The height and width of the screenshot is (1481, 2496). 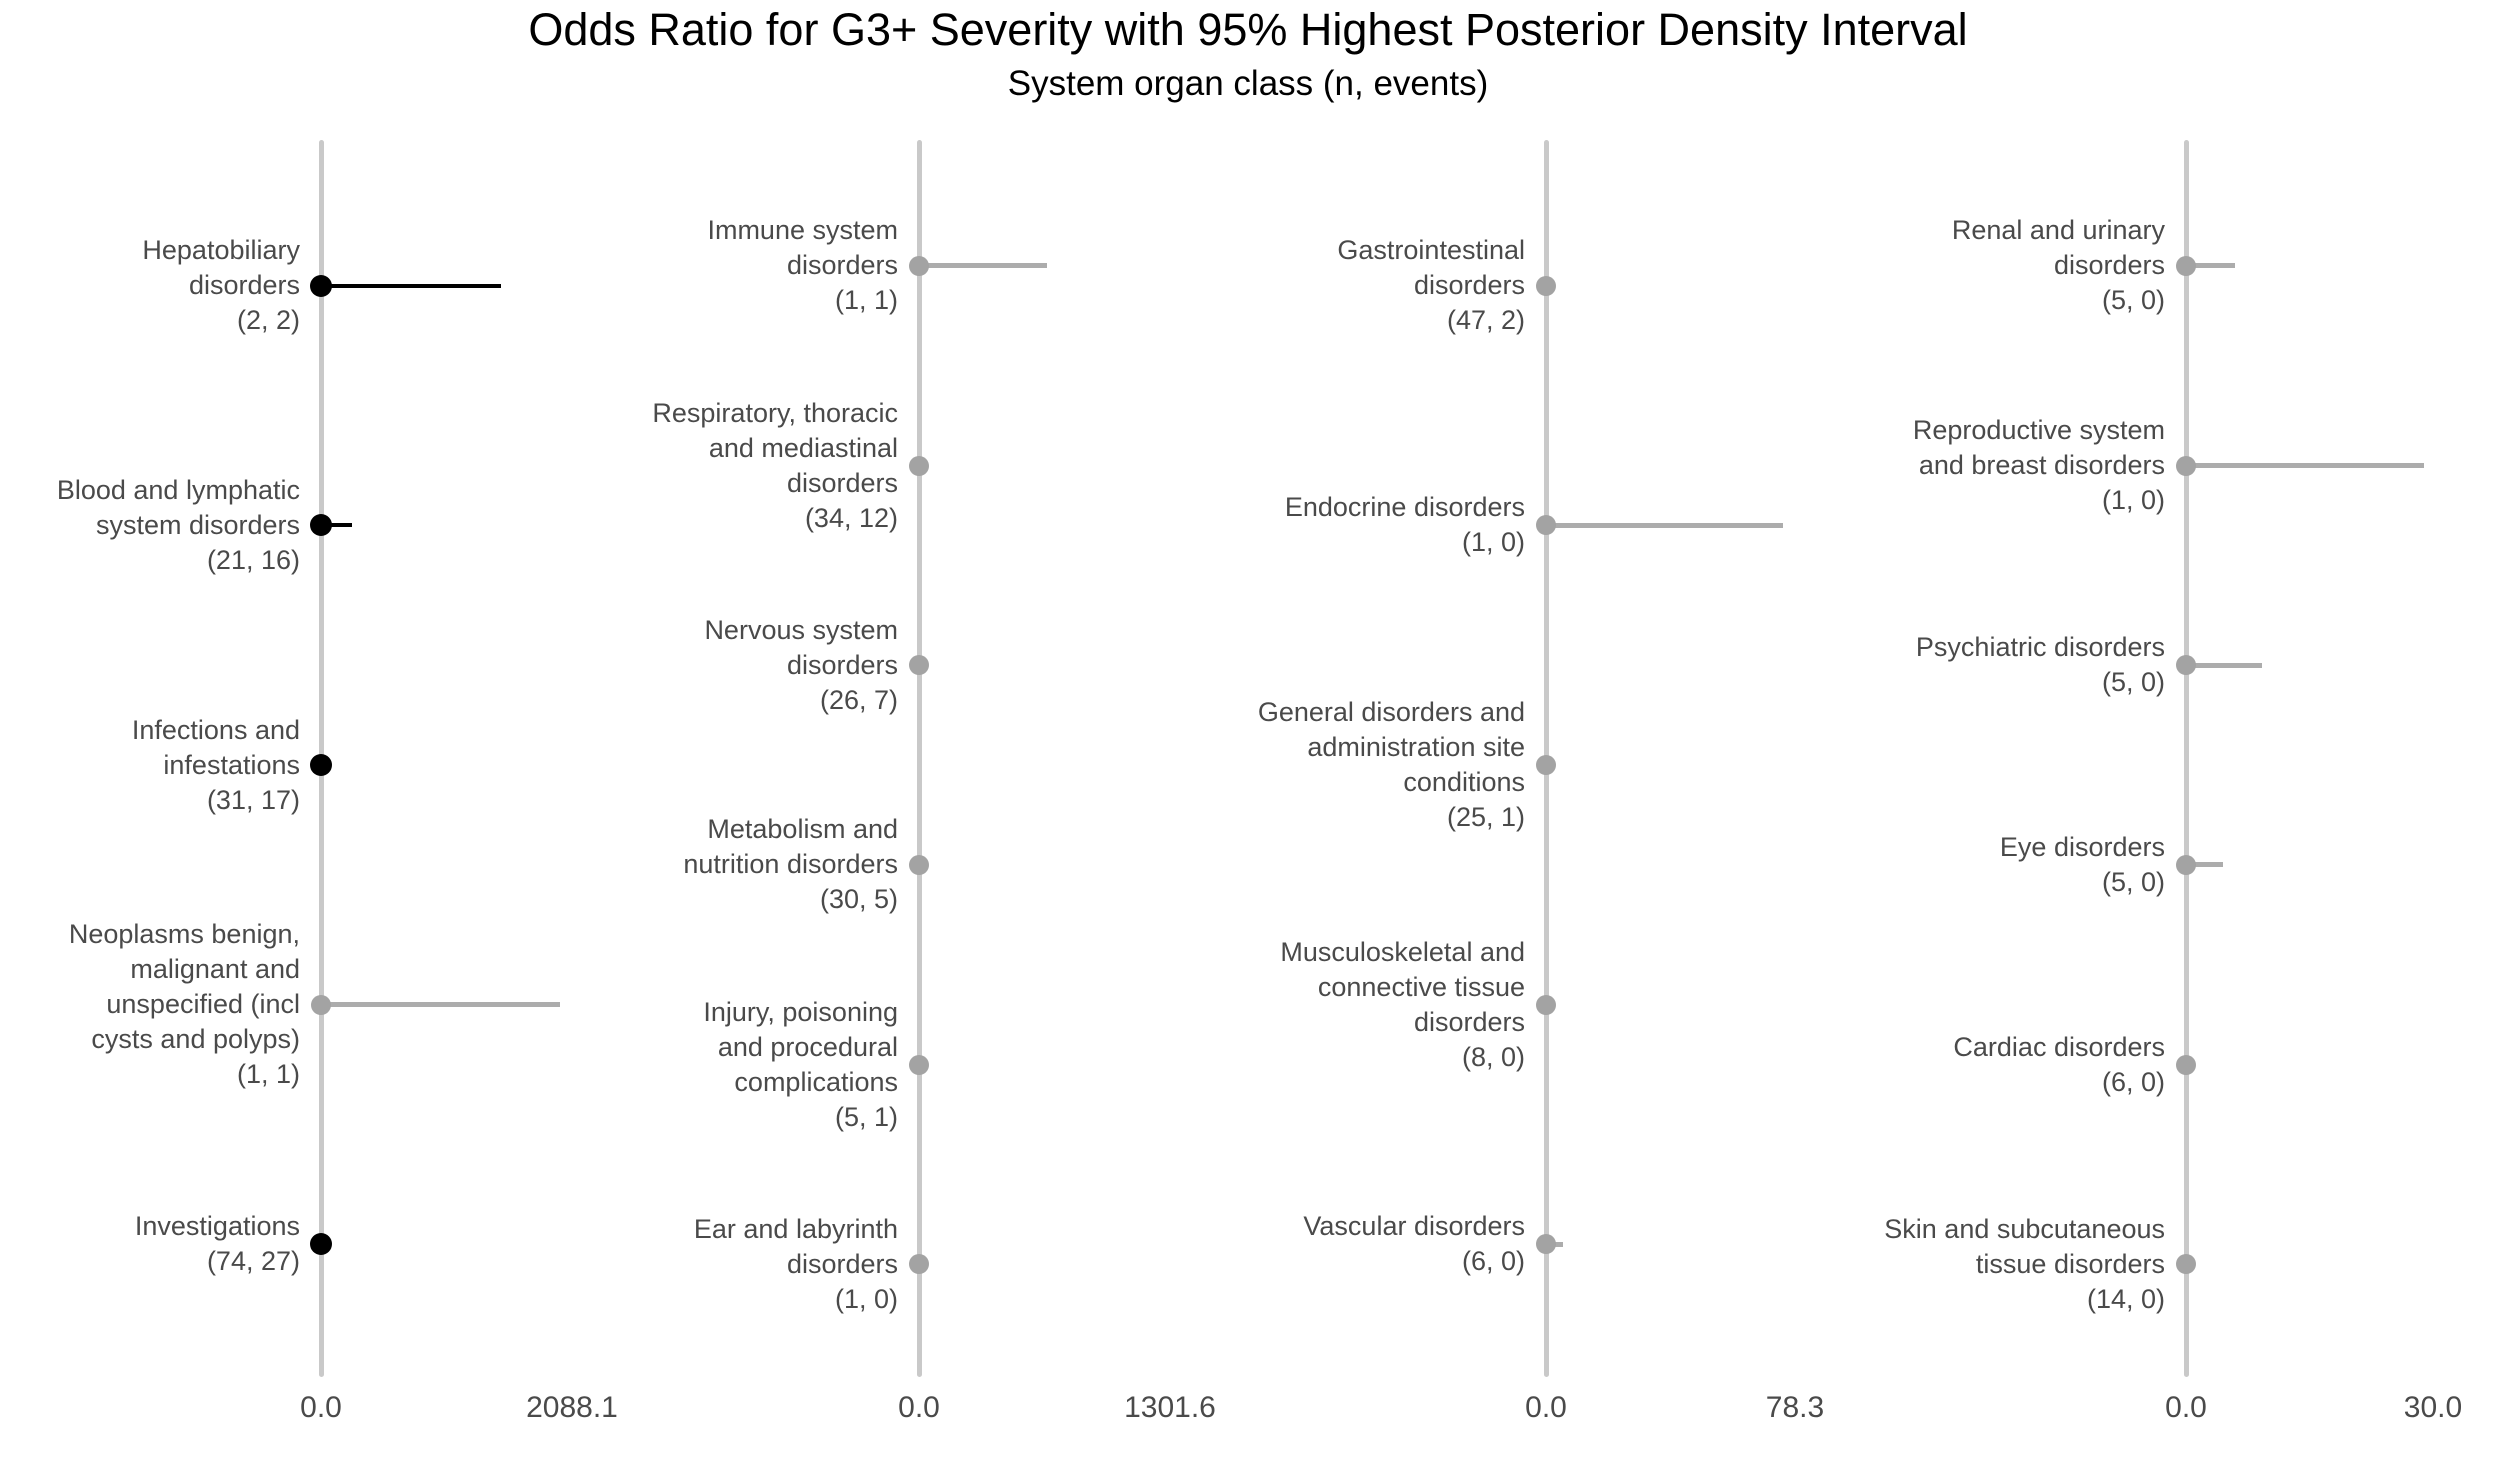 I want to click on soc-label: Ear and labyrinth disorders (1, 0), so click(x=795, y=1263).